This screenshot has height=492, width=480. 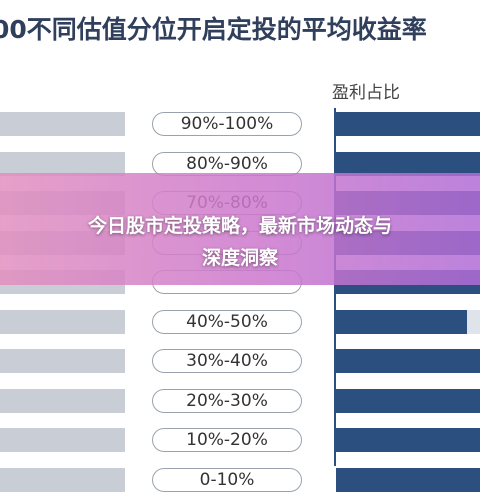 I want to click on headline-line-1: 今日股市定投策略，最新市场动态与, so click(x=239, y=226).